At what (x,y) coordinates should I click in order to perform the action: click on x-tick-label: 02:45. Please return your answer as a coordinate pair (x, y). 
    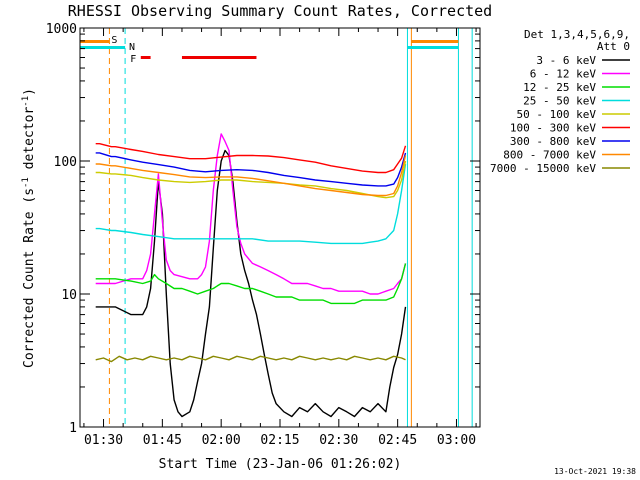
    Looking at the image, I should click on (397, 440).